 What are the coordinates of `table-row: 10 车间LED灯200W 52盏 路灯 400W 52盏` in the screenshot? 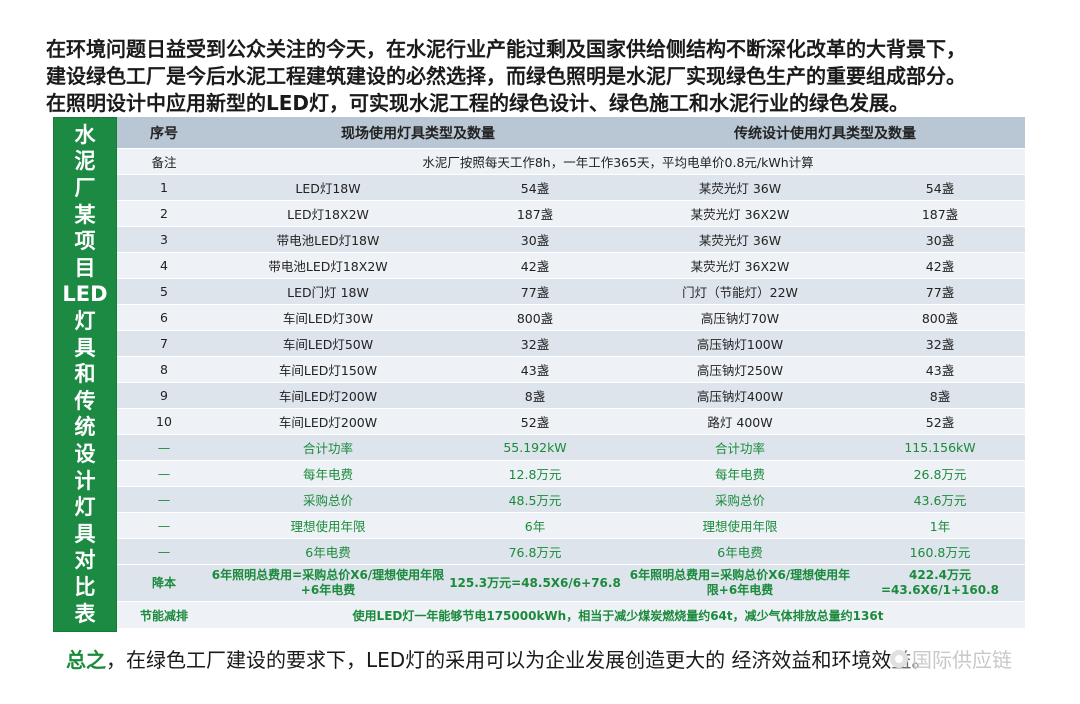 It's located at (571, 421).